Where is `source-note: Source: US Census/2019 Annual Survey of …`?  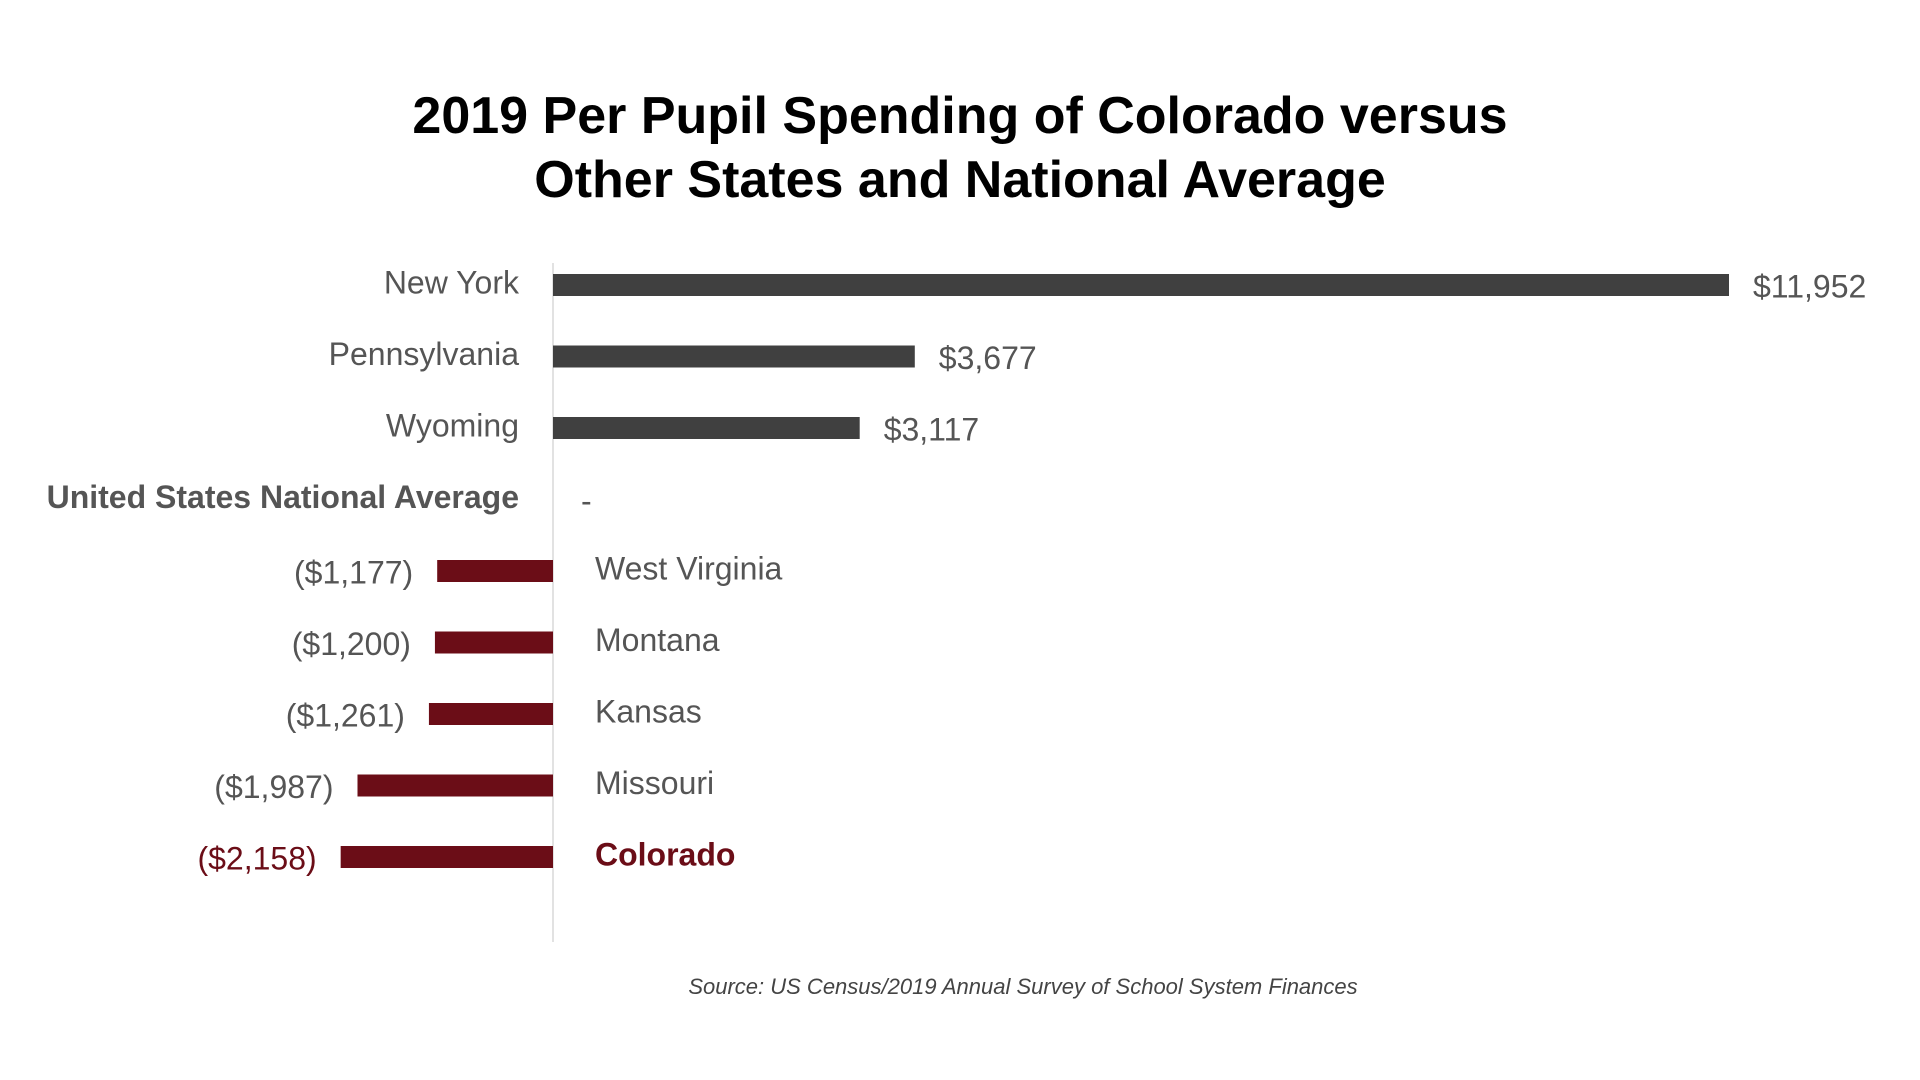
source-note: Source: US Census/2019 Annual Survey of … is located at coordinates (1023, 986).